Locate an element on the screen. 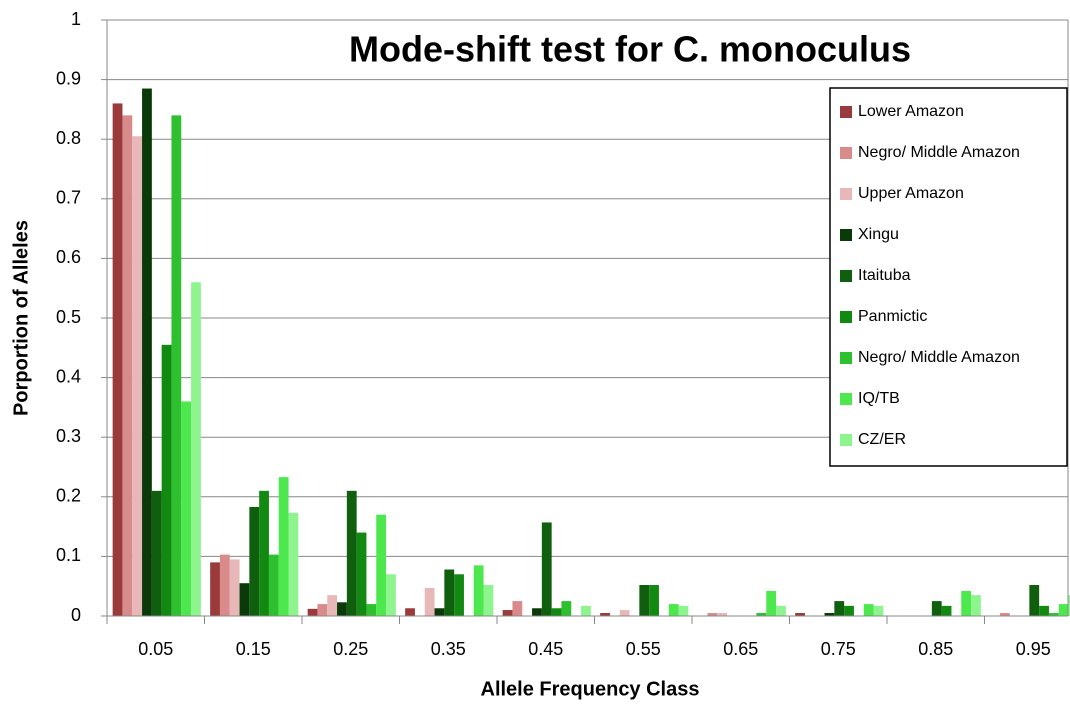 This screenshot has width=1070, height=709. x-axis-title: Allele Frequency Class is located at coordinates (590, 689).